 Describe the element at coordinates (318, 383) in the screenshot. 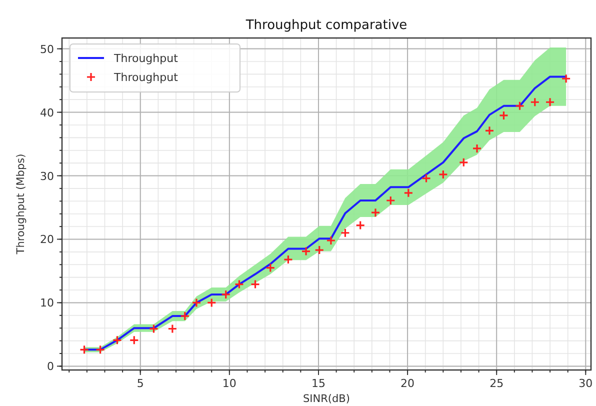

I see `x-tick-label: 15` at that location.